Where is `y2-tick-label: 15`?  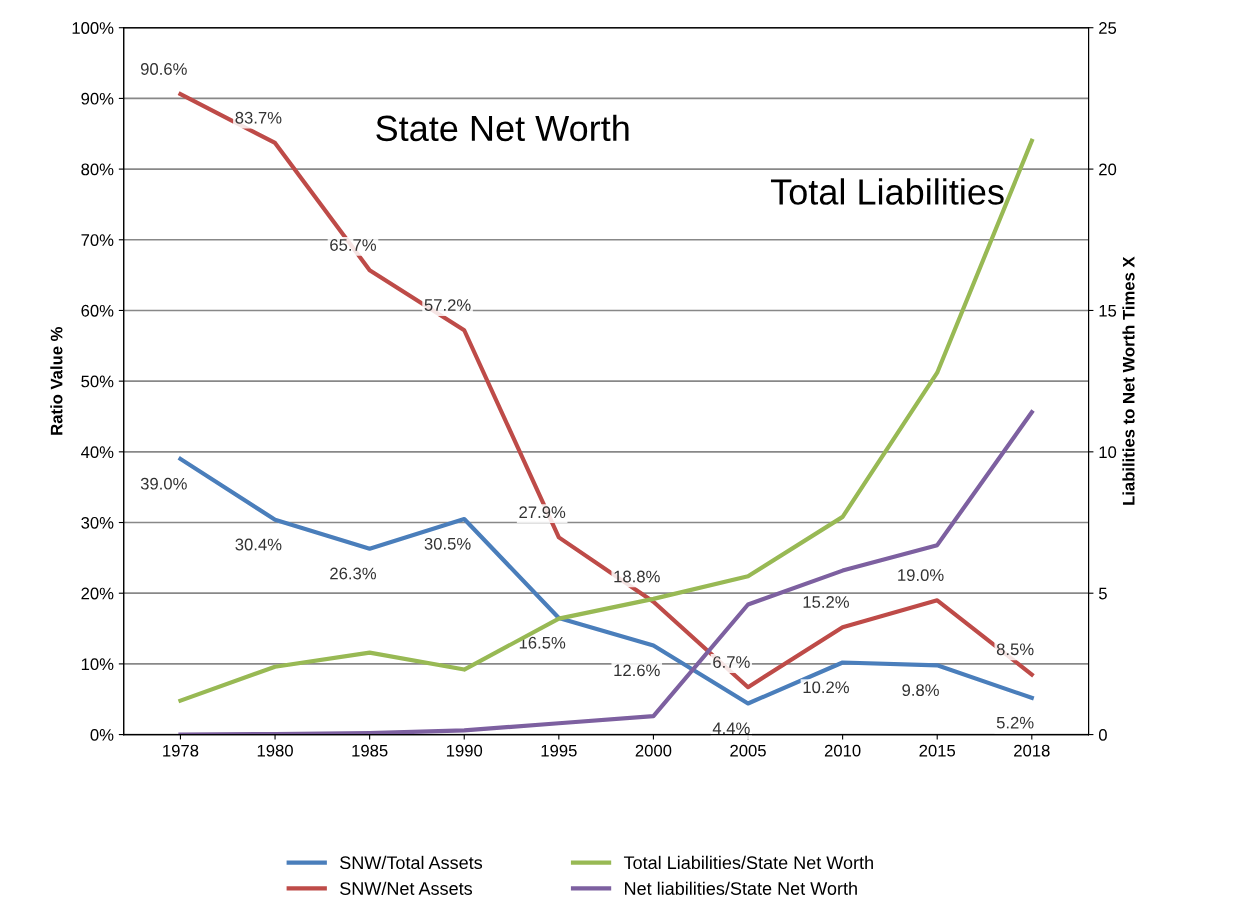
y2-tick-label: 15 is located at coordinates (1108, 311).